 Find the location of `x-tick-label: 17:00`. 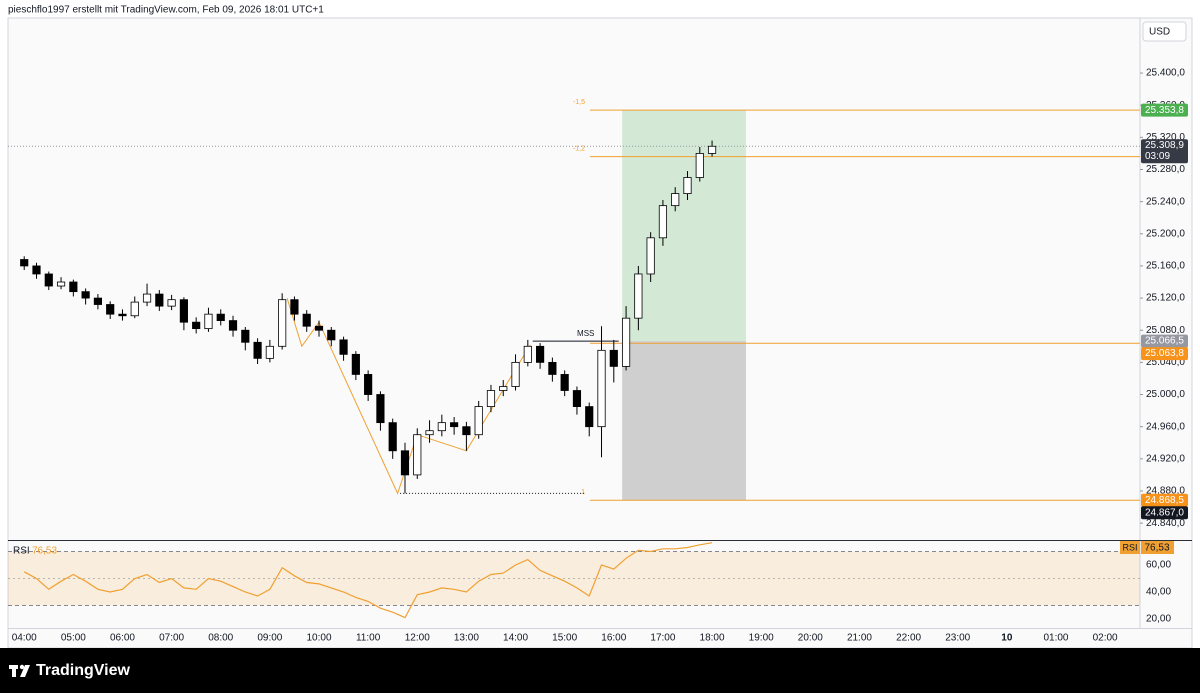

x-tick-label: 17:00 is located at coordinates (662, 638).